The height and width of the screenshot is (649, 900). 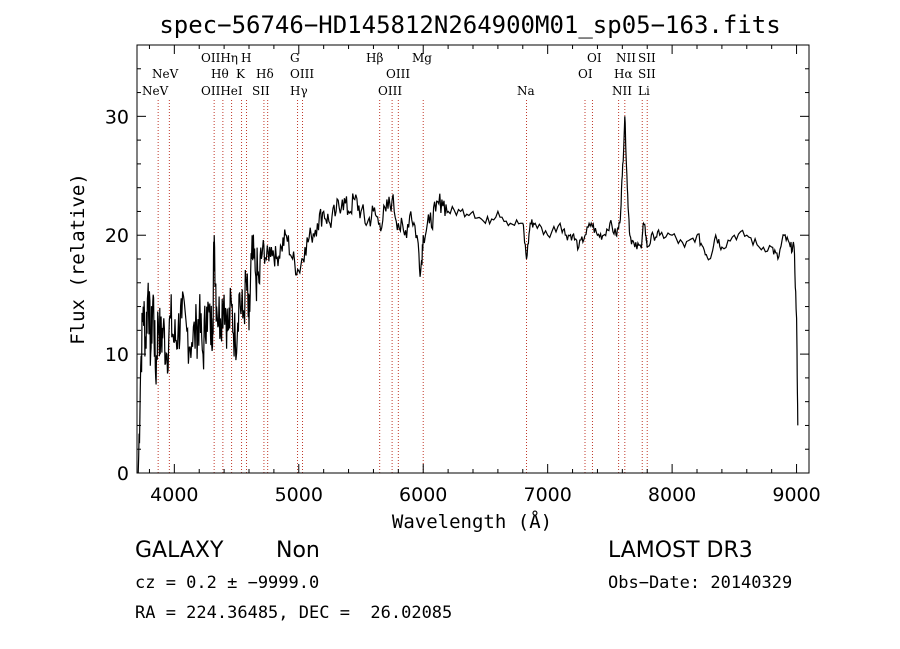 What do you see at coordinates (219, 58) in the screenshot?
I see `marker-label-oii-hgamma: OIIHη` at bounding box center [219, 58].